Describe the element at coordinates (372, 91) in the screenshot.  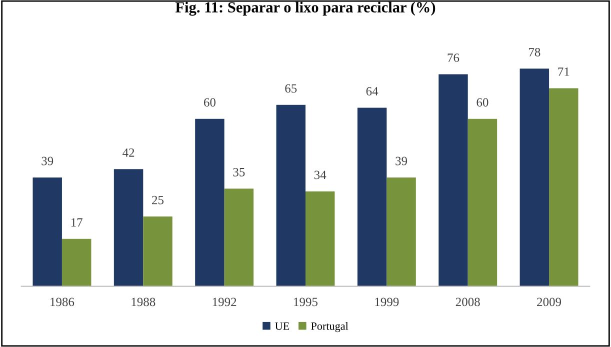
I see `data-label: 64` at that location.